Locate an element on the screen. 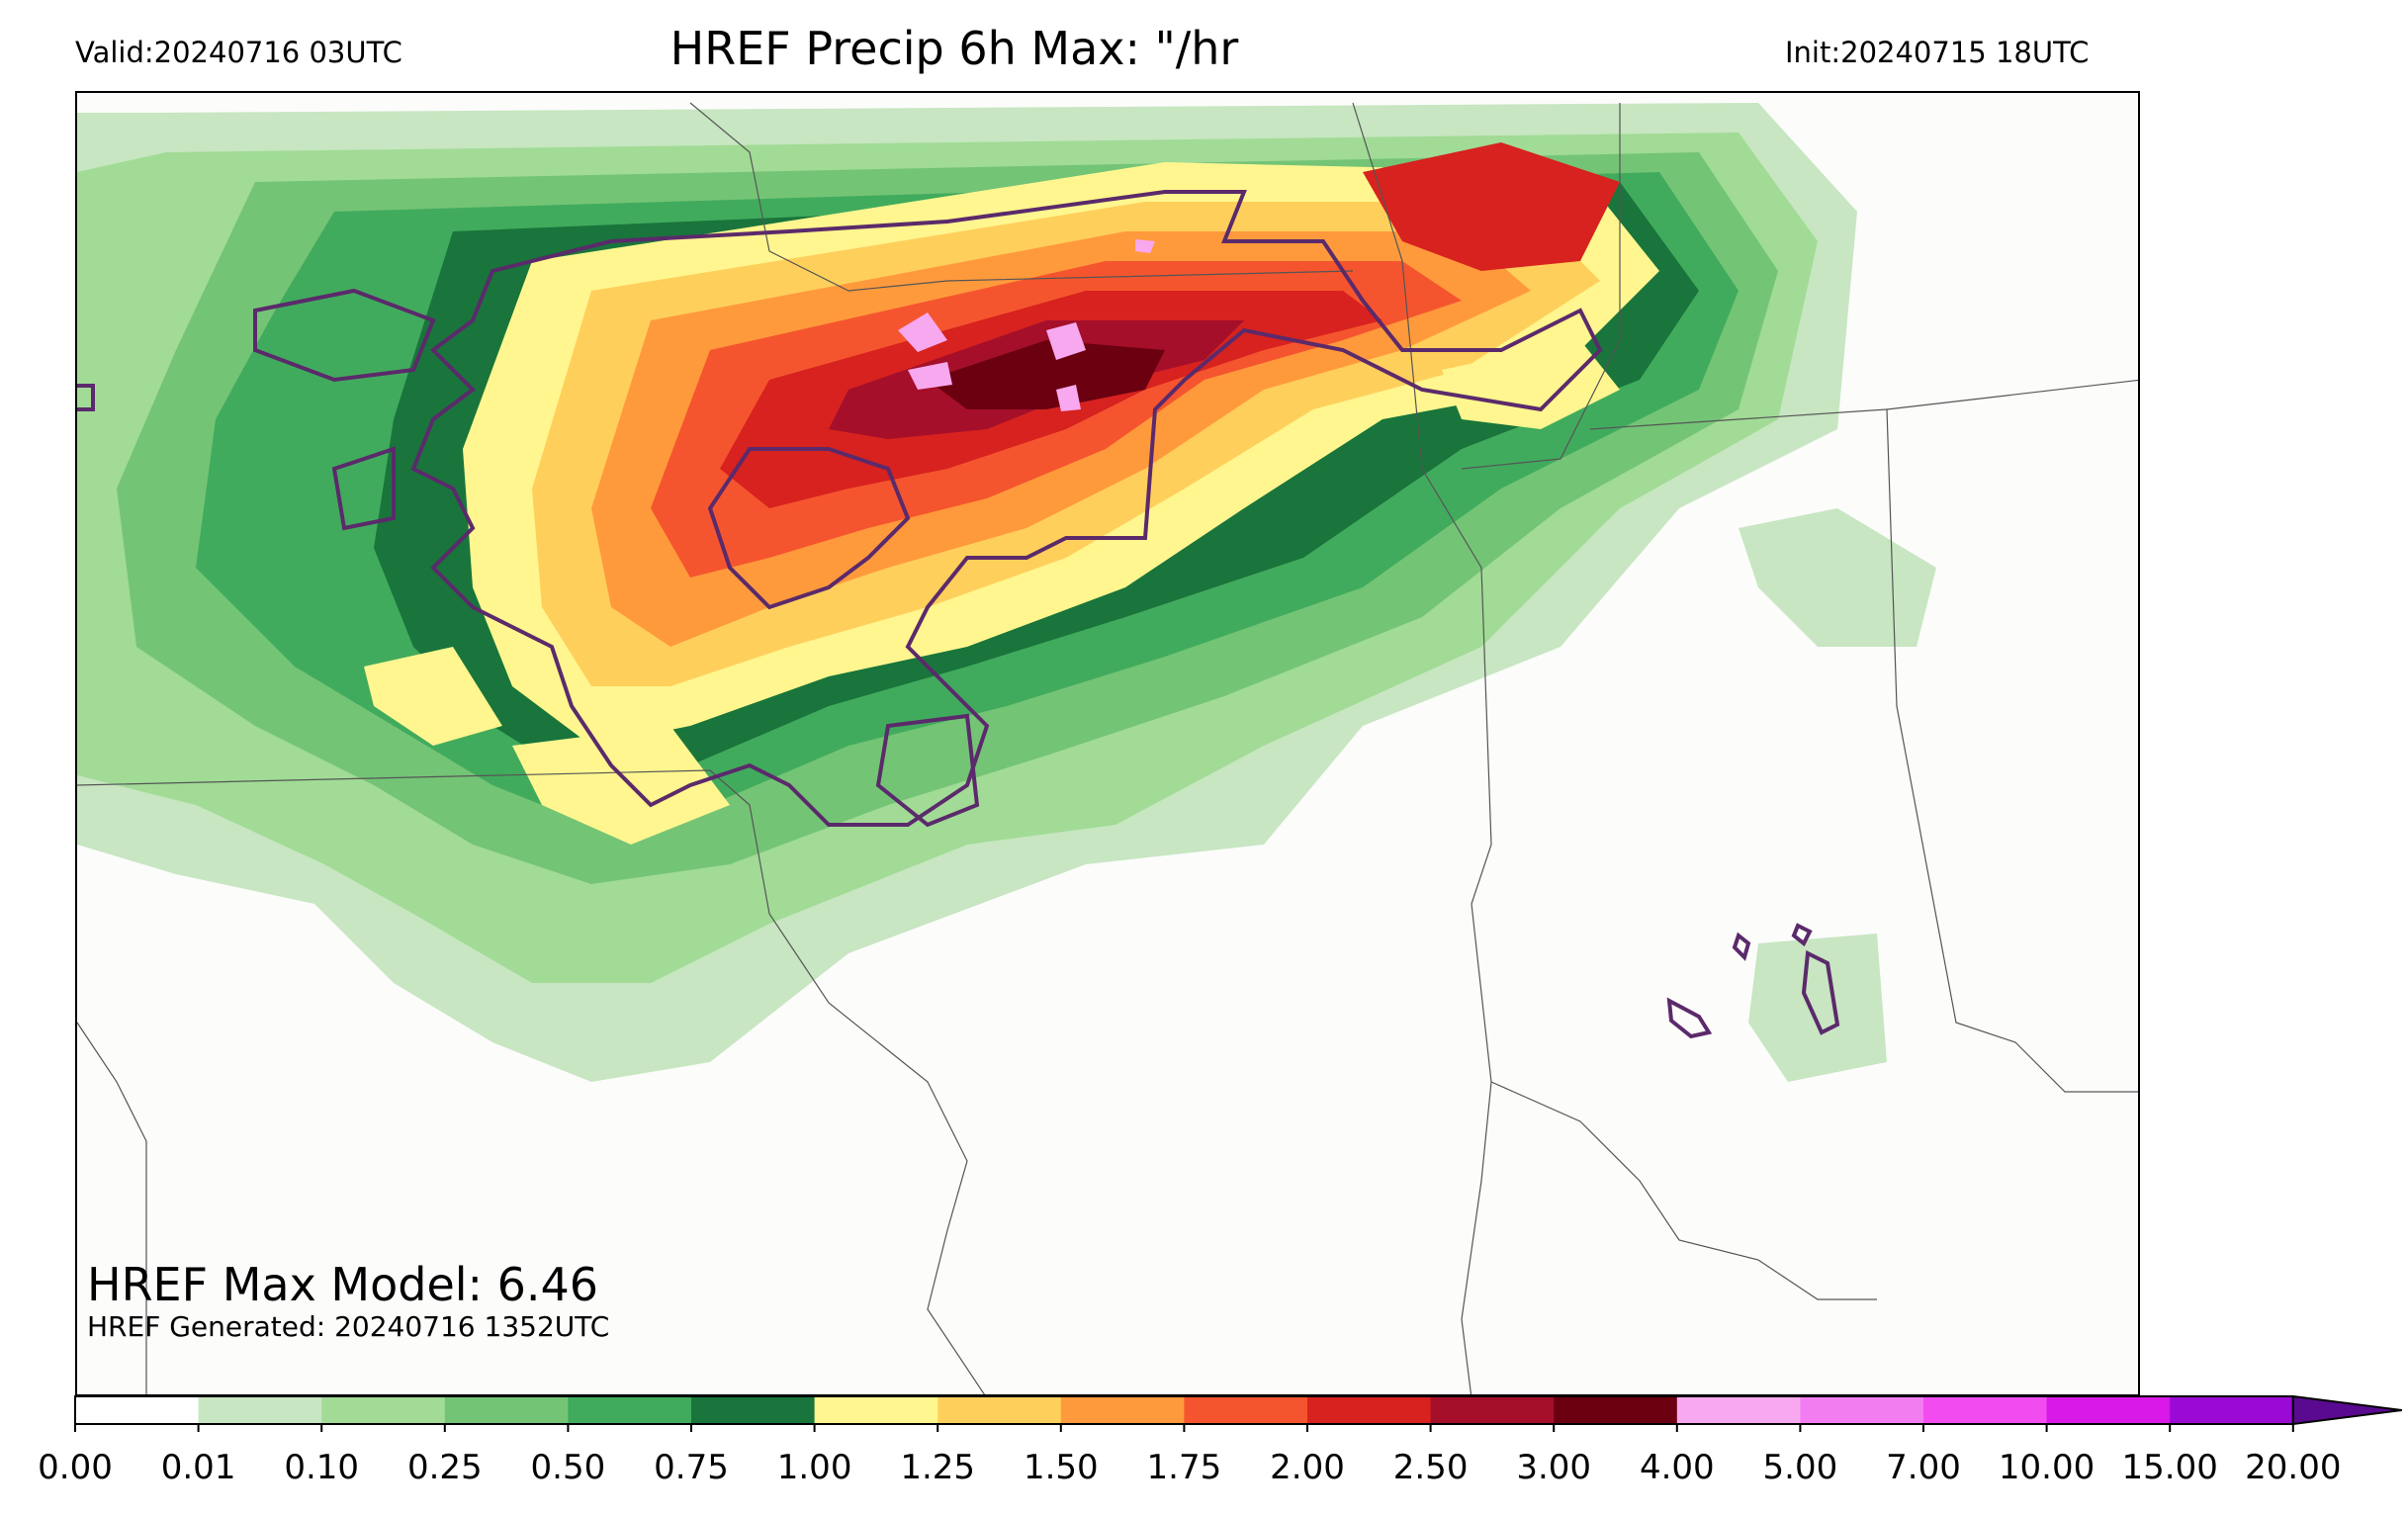 Image resolution: width=2408 pixels, height=1517 pixels. colorbar-tick-label: 15.00 is located at coordinates (2169, 1467).